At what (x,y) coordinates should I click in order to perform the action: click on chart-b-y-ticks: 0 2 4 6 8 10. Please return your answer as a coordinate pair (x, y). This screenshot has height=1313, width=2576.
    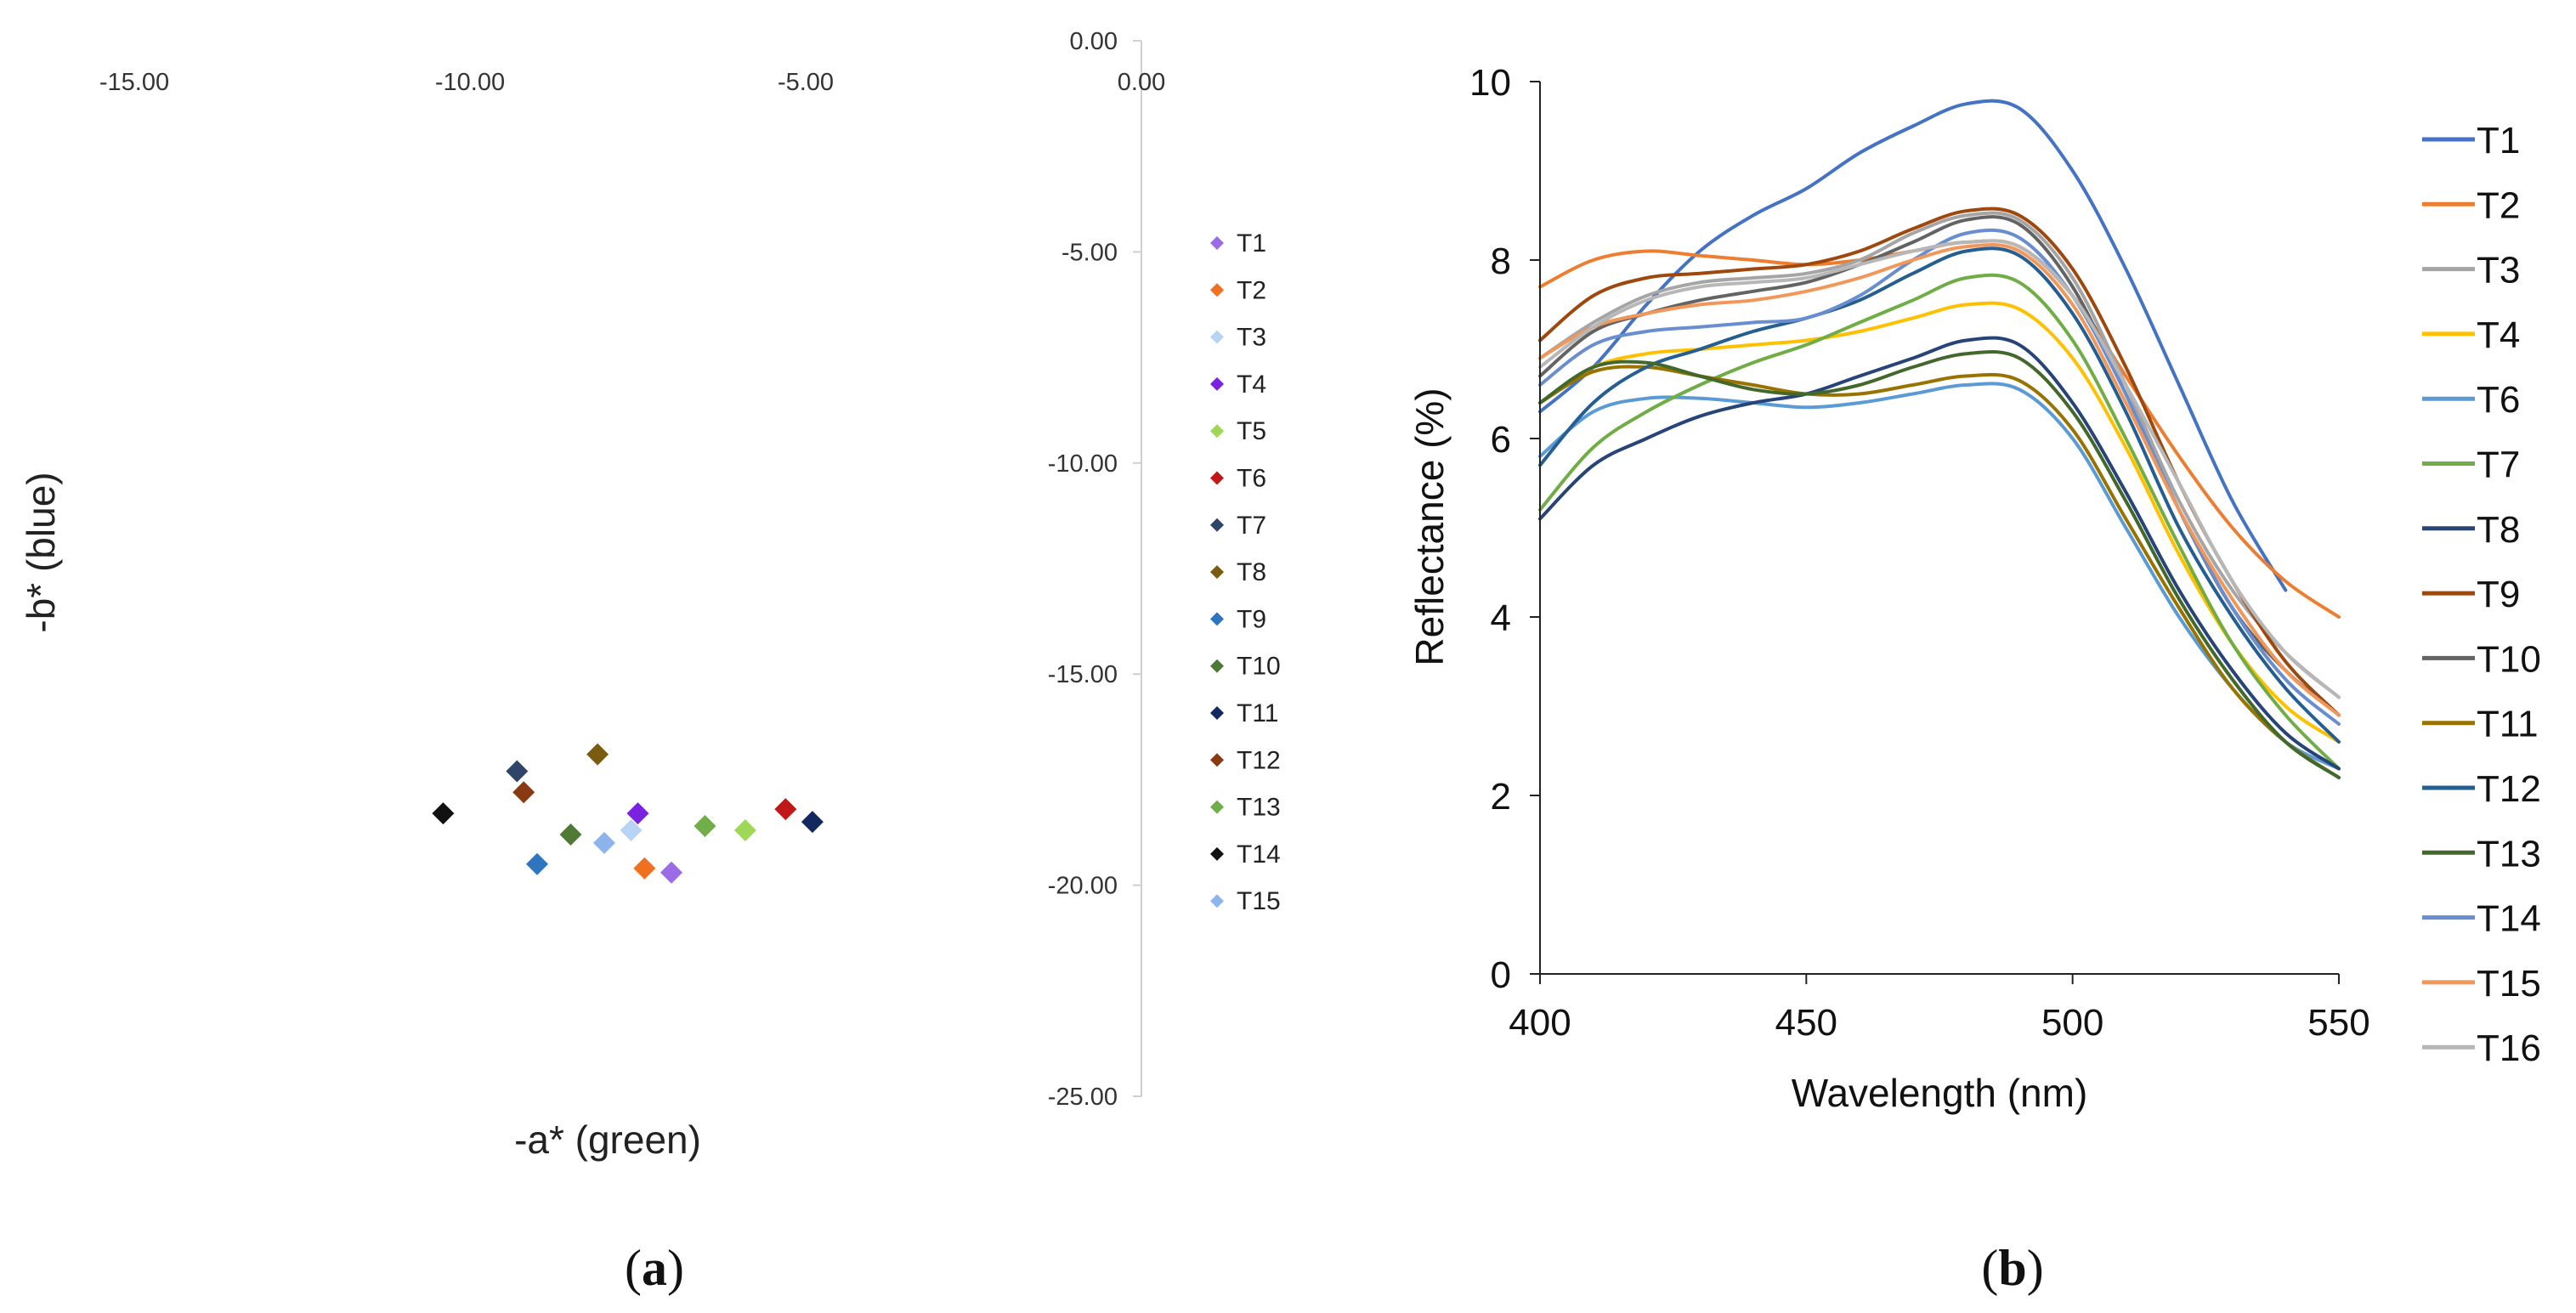
    Looking at the image, I should click on (1504, 529).